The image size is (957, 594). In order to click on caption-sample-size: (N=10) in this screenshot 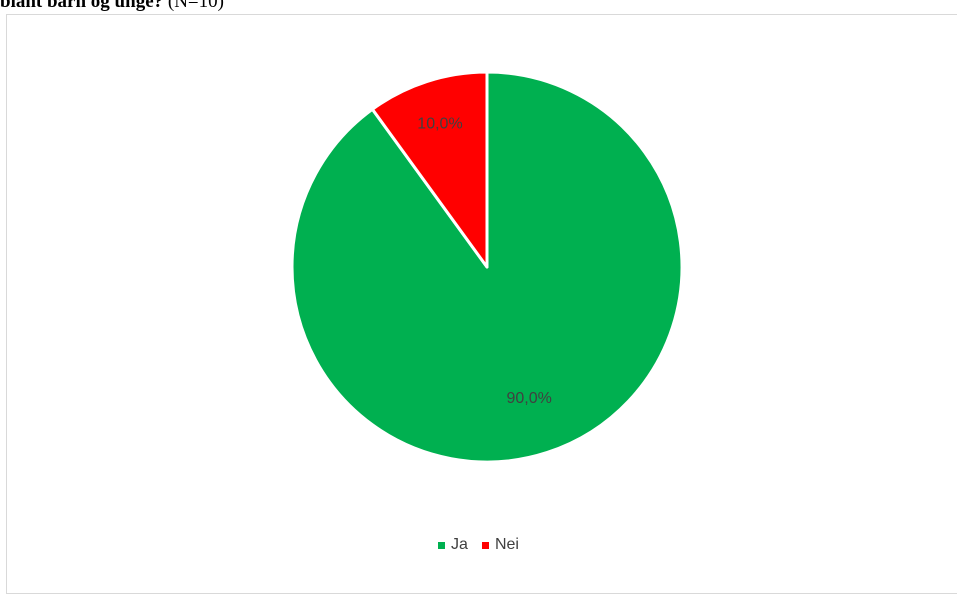, I will do `click(193, 6)`.